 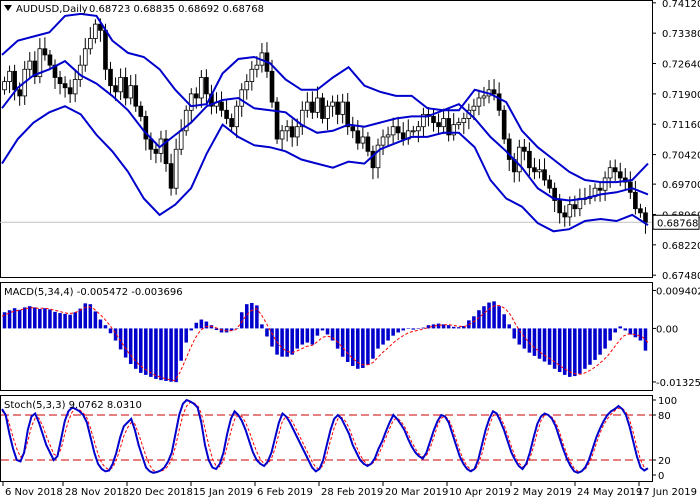 I want to click on price-tick-label: 0.67480, so click(x=681, y=276).